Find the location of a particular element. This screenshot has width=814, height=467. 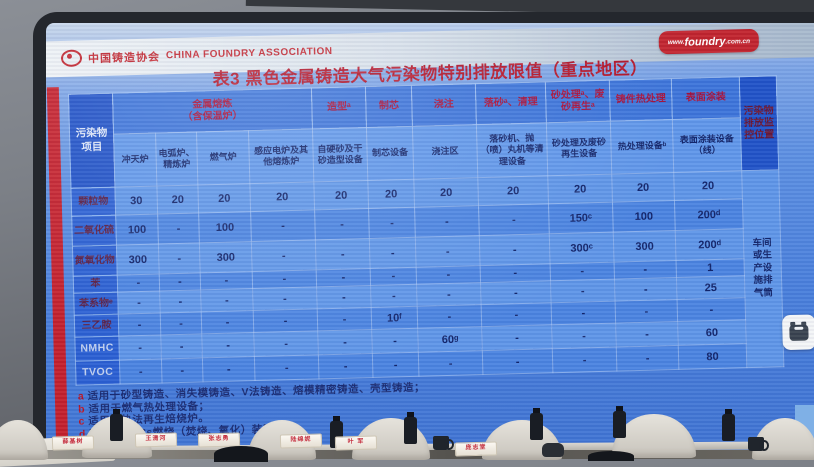

group-header: 铸件热处理 is located at coordinates (641, 100).